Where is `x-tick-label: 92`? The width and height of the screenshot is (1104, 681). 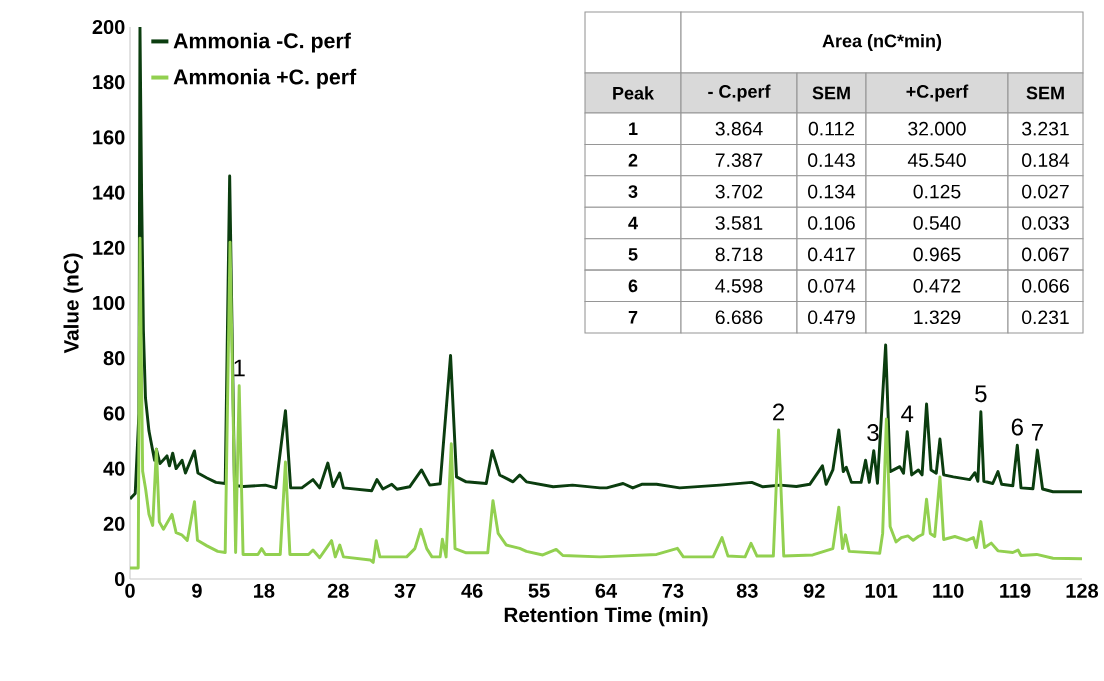
x-tick-label: 92 is located at coordinates (814, 590).